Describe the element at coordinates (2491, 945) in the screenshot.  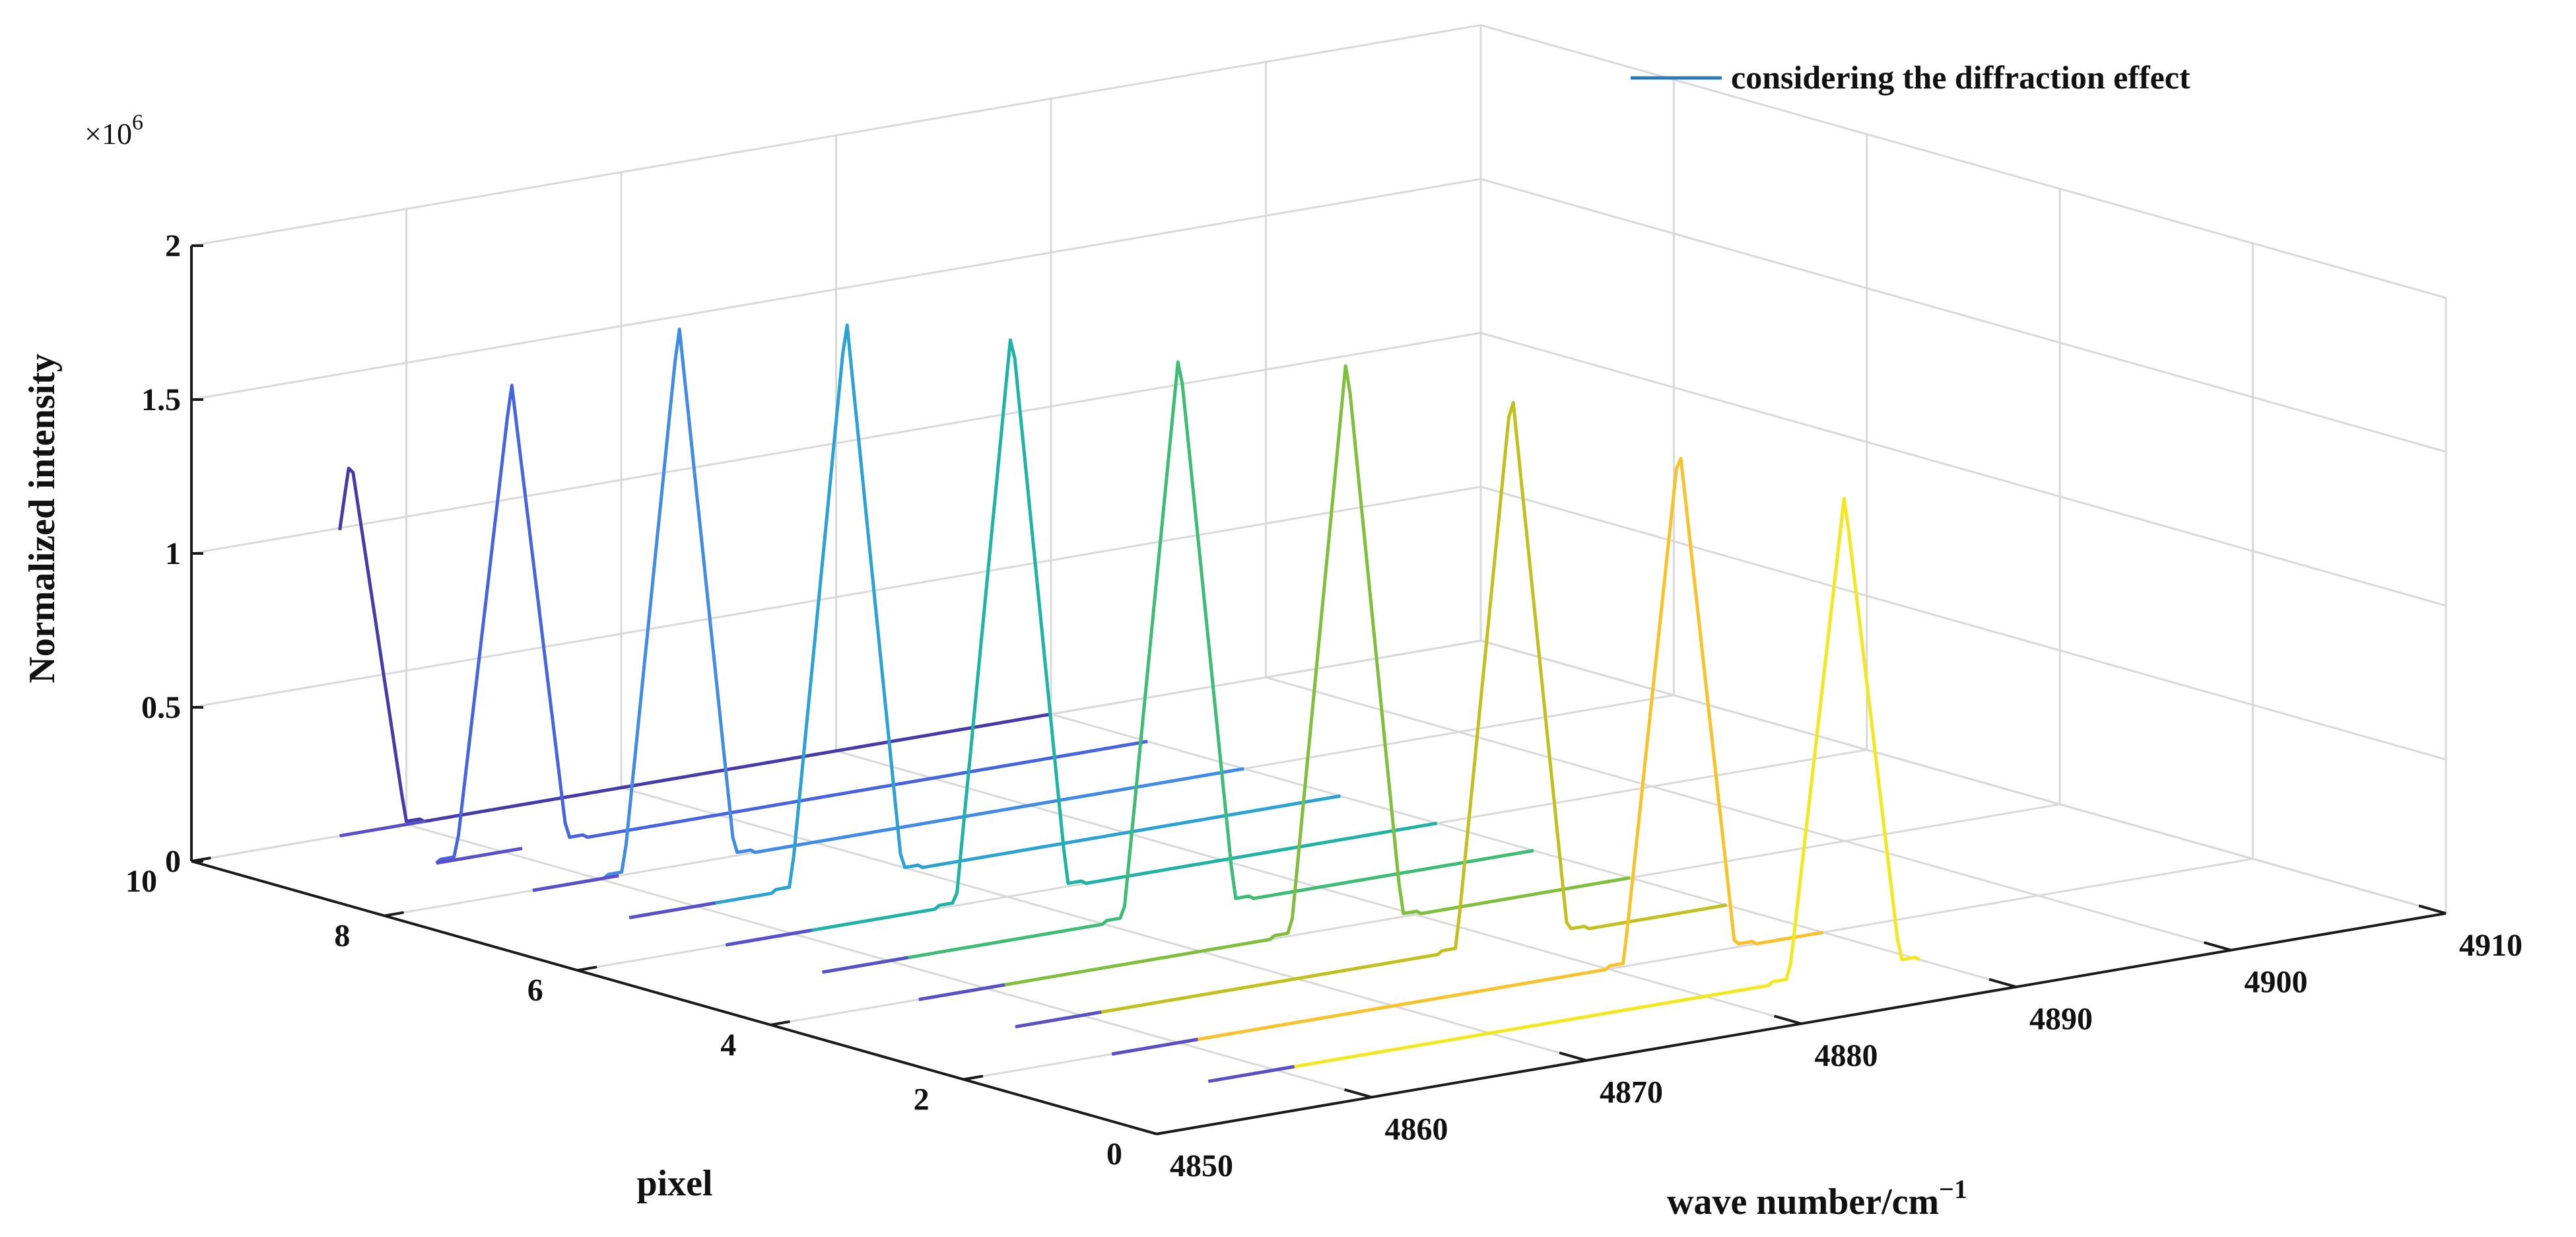
I see `x-tick-label: 4910` at that location.